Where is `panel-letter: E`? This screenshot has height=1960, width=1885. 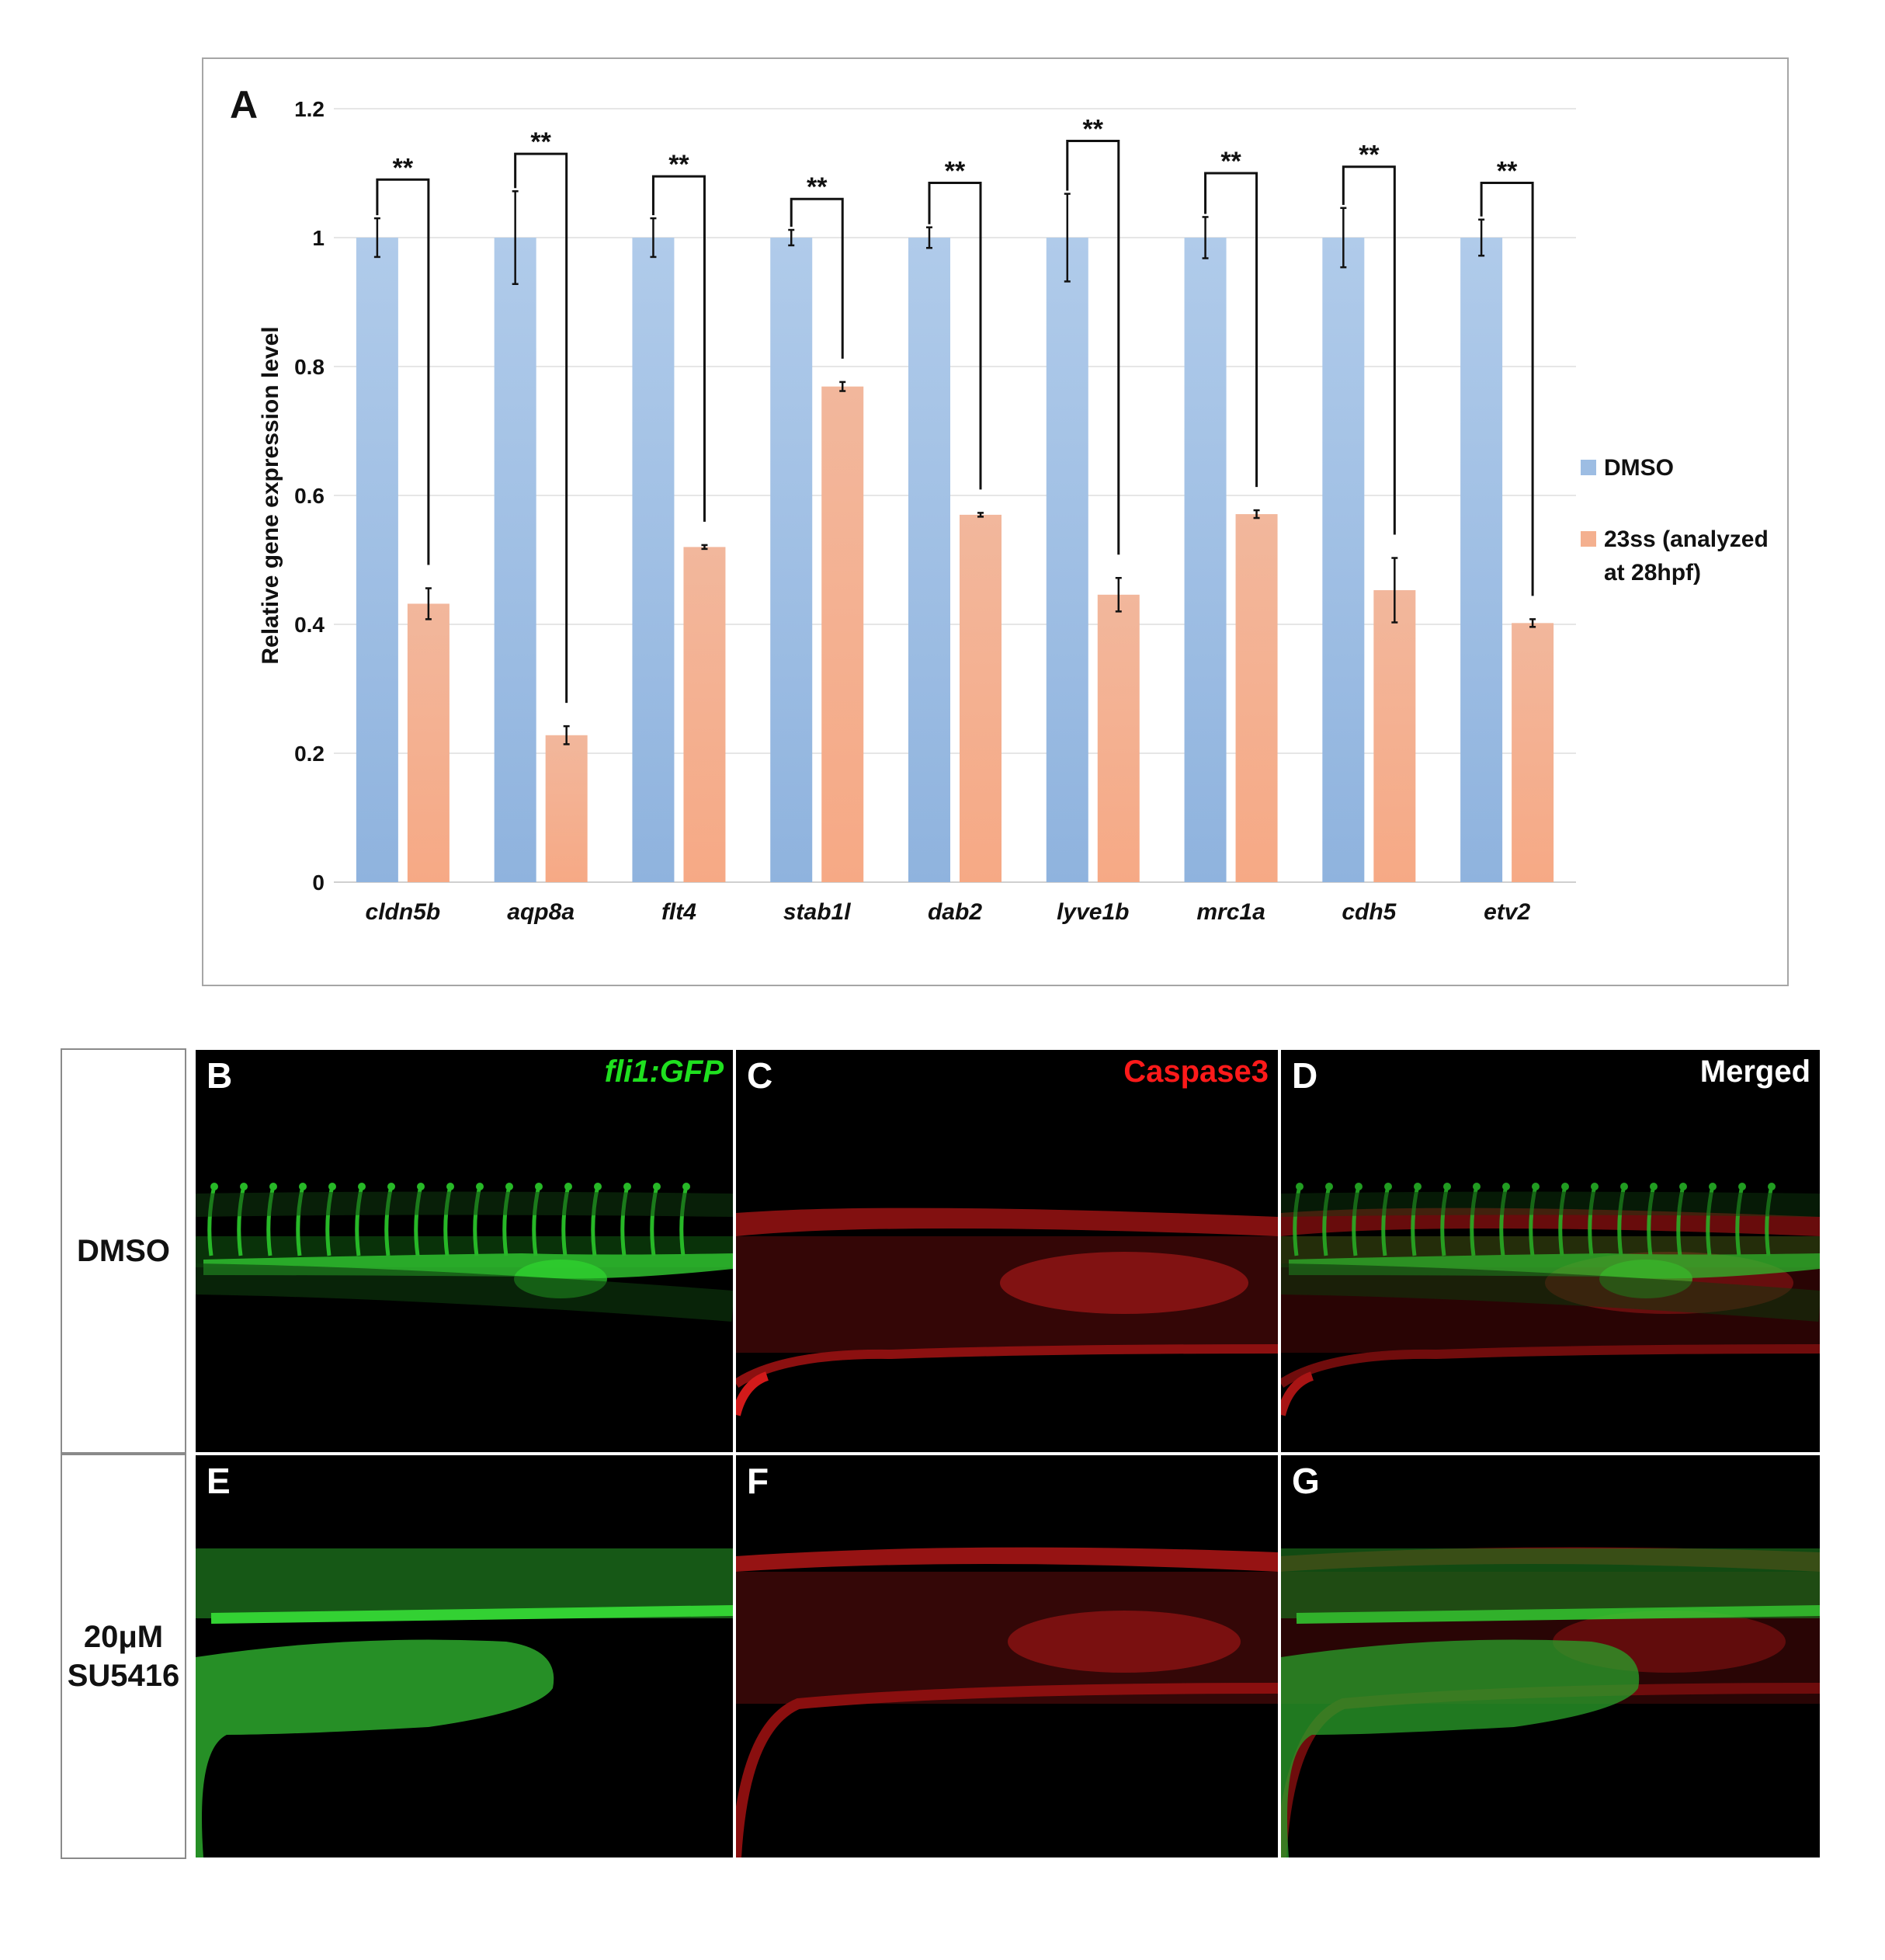
panel-letter: E is located at coordinates (219, 1481).